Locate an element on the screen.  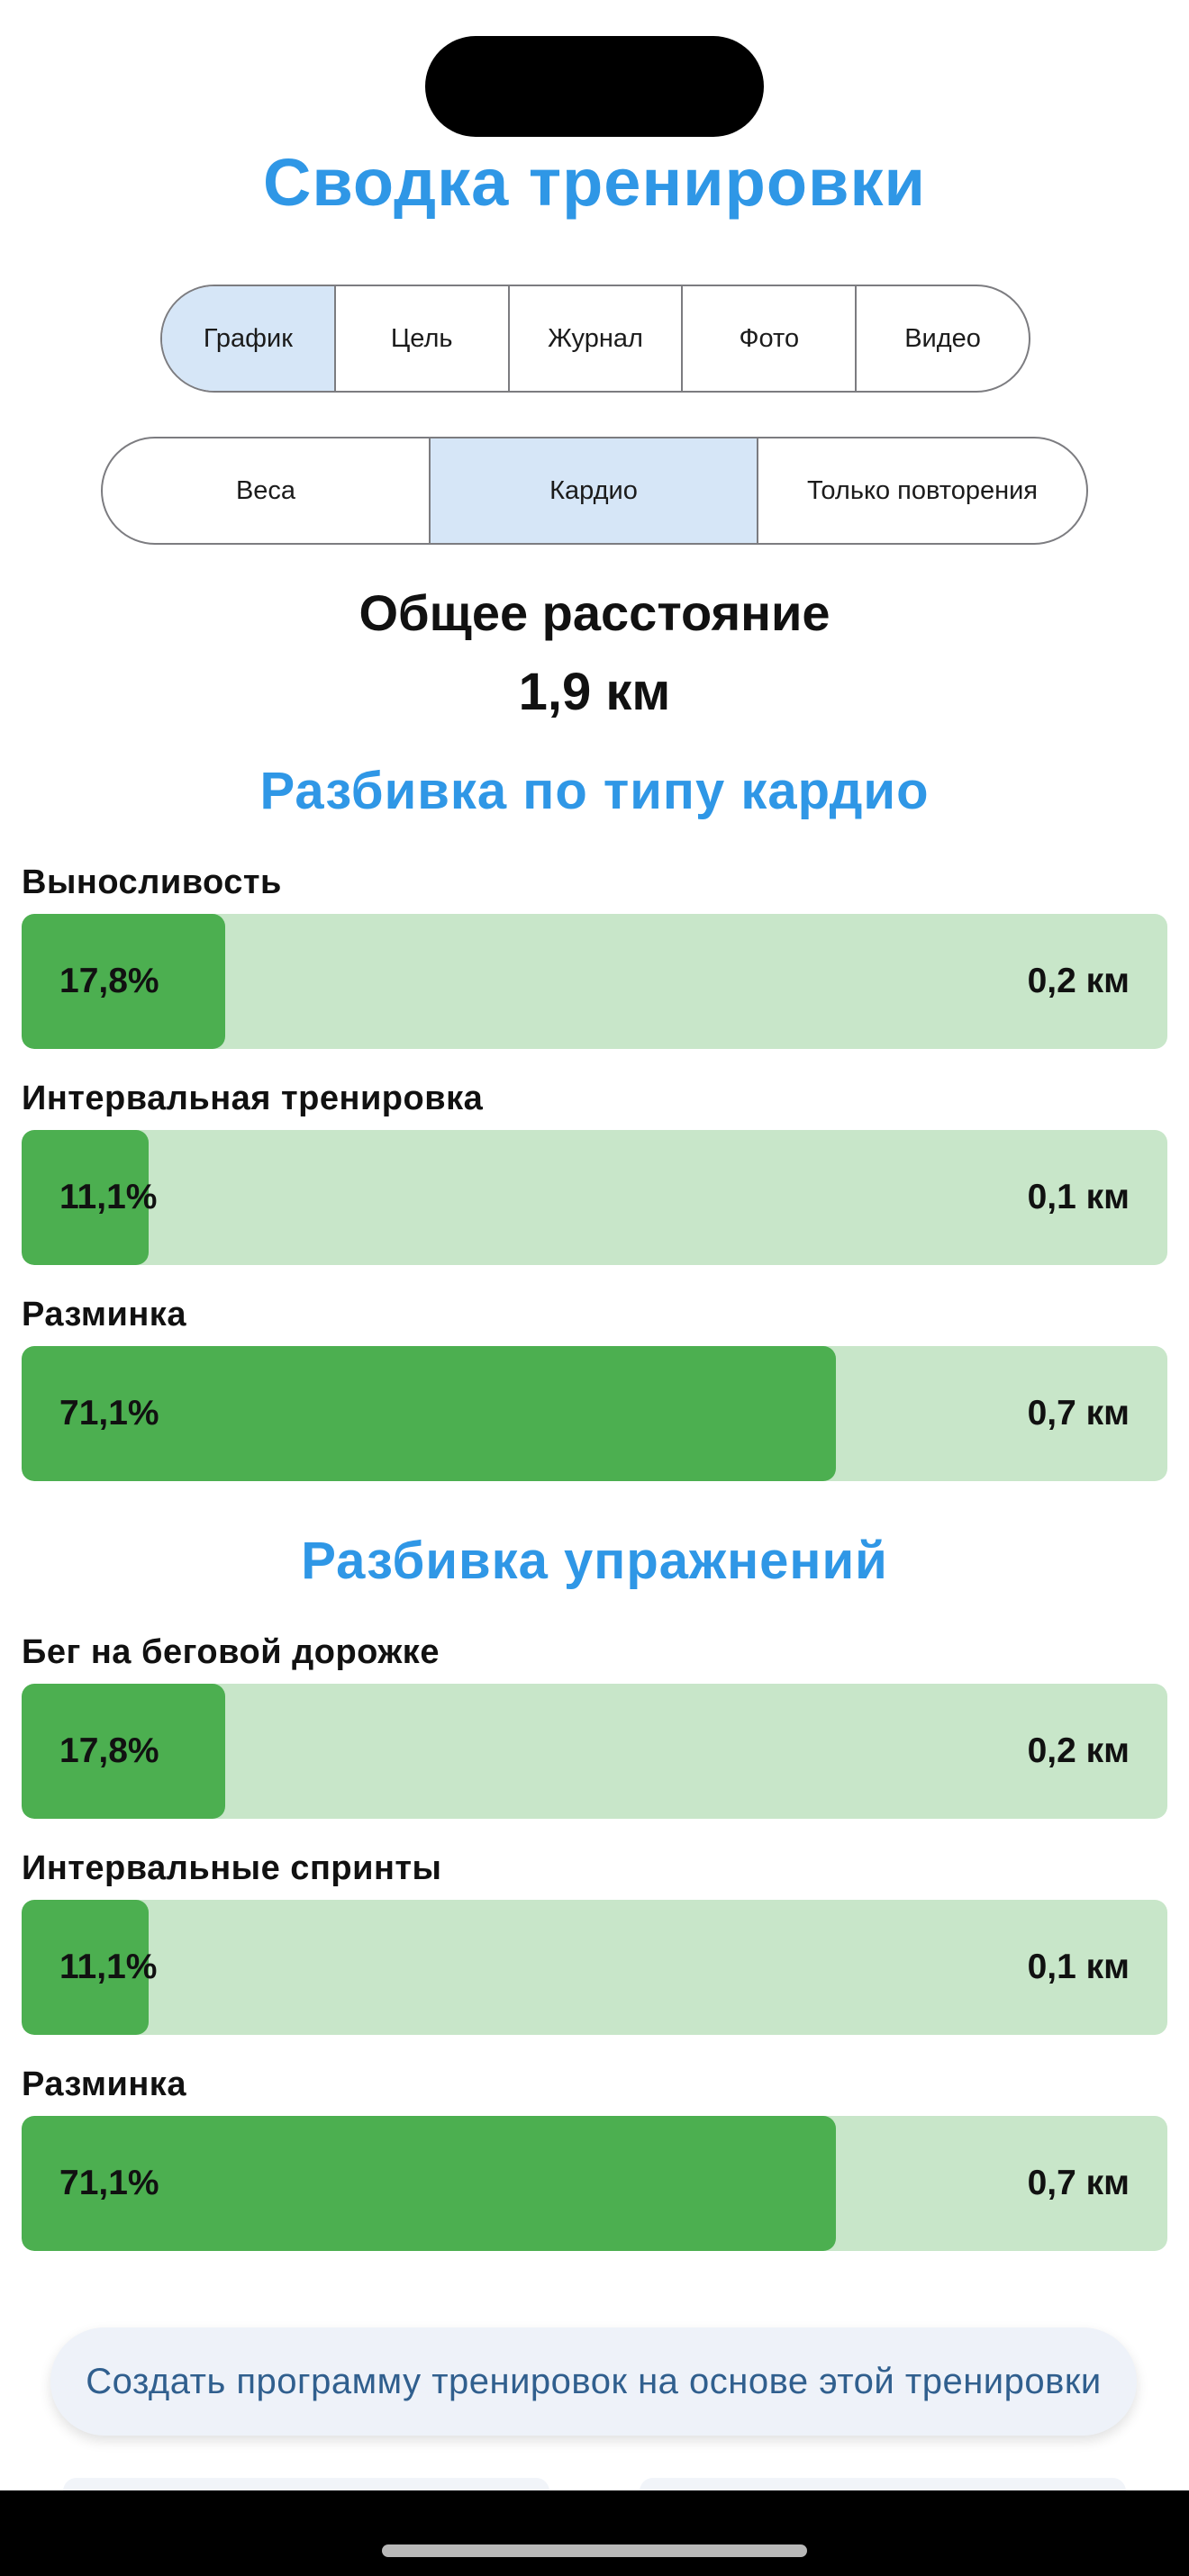
exercise-row-warmup: Разминка 71,1% 0,7 км is located at coordinates (594, 2156).